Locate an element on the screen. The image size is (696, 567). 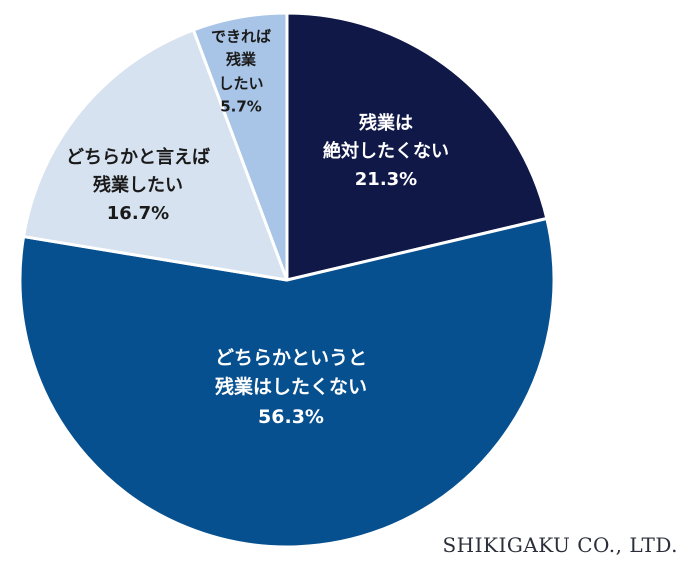
pie-slice is located at coordinates (240, 146).